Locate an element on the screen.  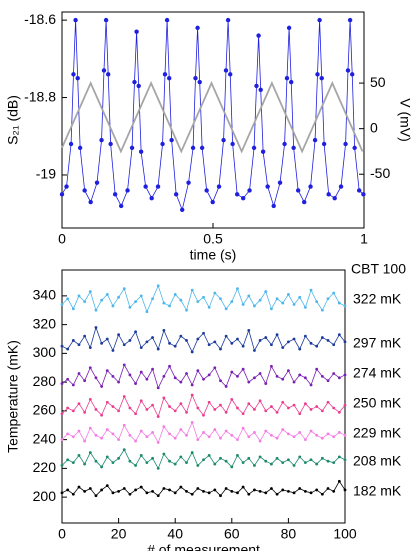
y-tick-label: 280 is located at coordinates (45, 381).